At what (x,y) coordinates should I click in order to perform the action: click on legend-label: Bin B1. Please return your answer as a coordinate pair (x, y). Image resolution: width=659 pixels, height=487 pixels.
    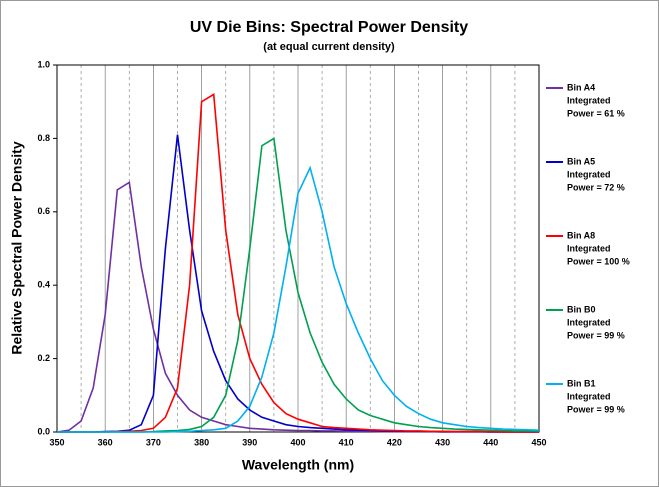
    Looking at the image, I should click on (581, 383).